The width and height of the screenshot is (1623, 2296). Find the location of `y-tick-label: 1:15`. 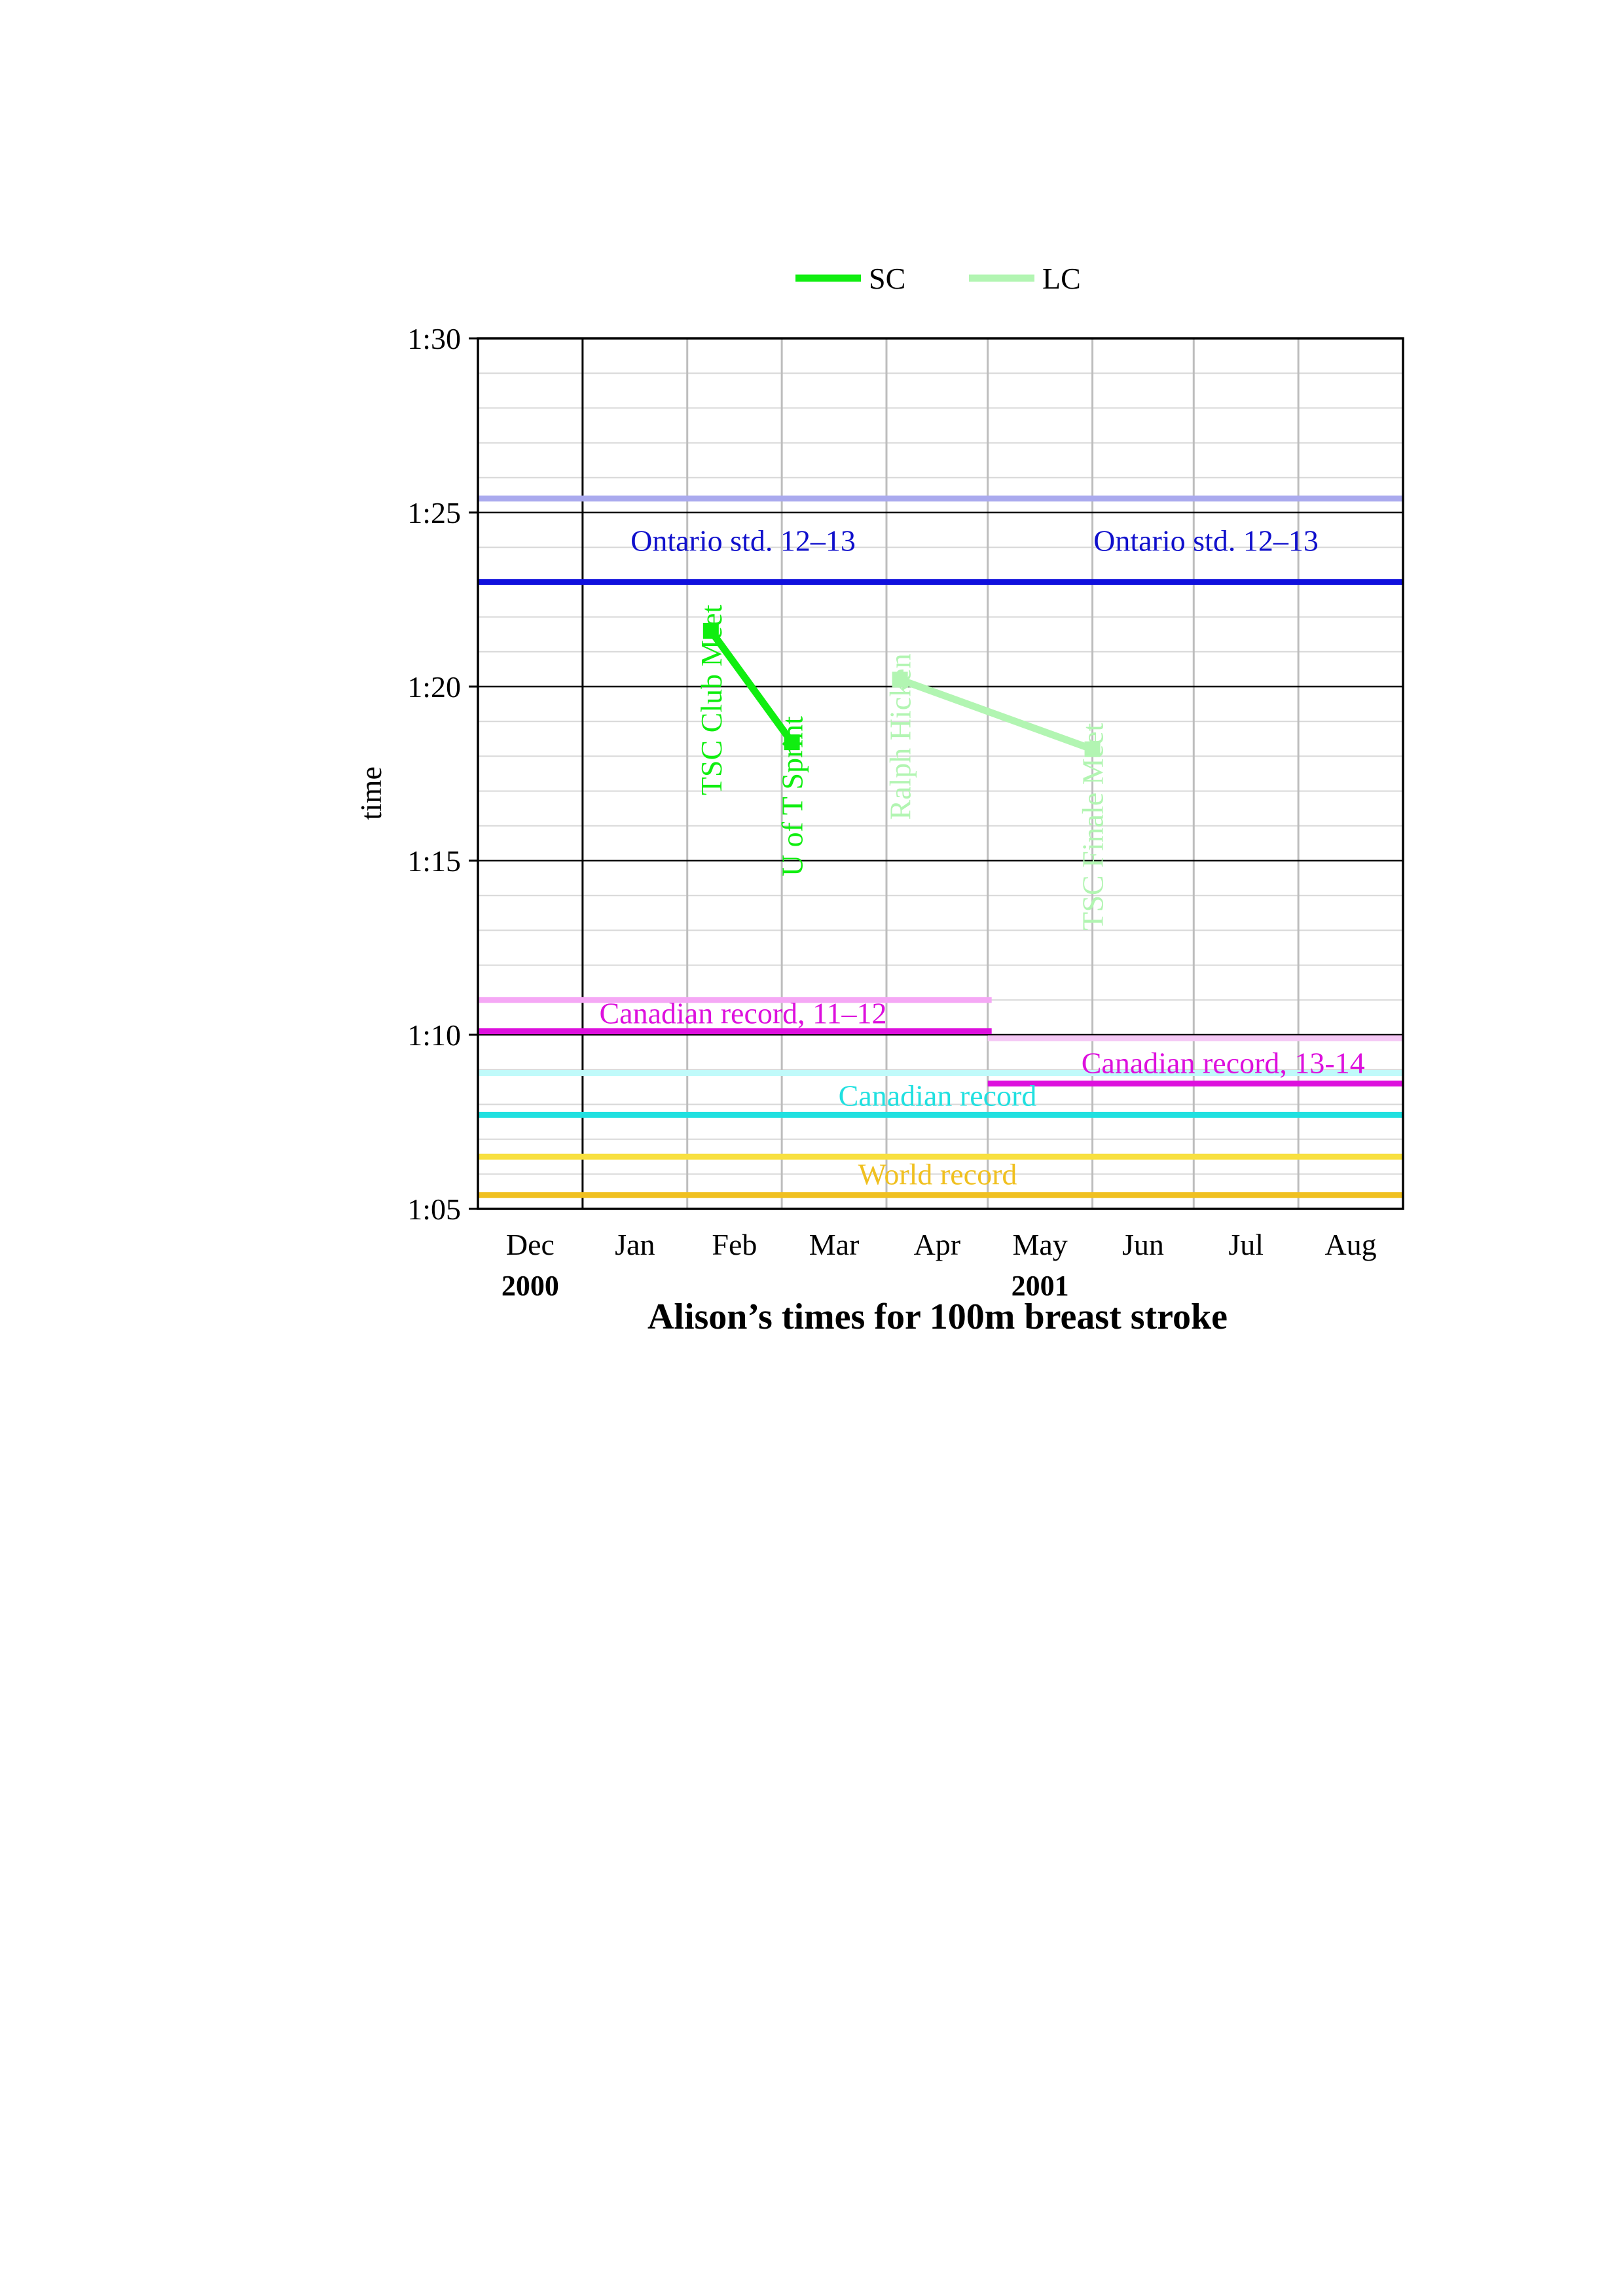

y-tick-label: 1:15 is located at coordinates (434, 861).